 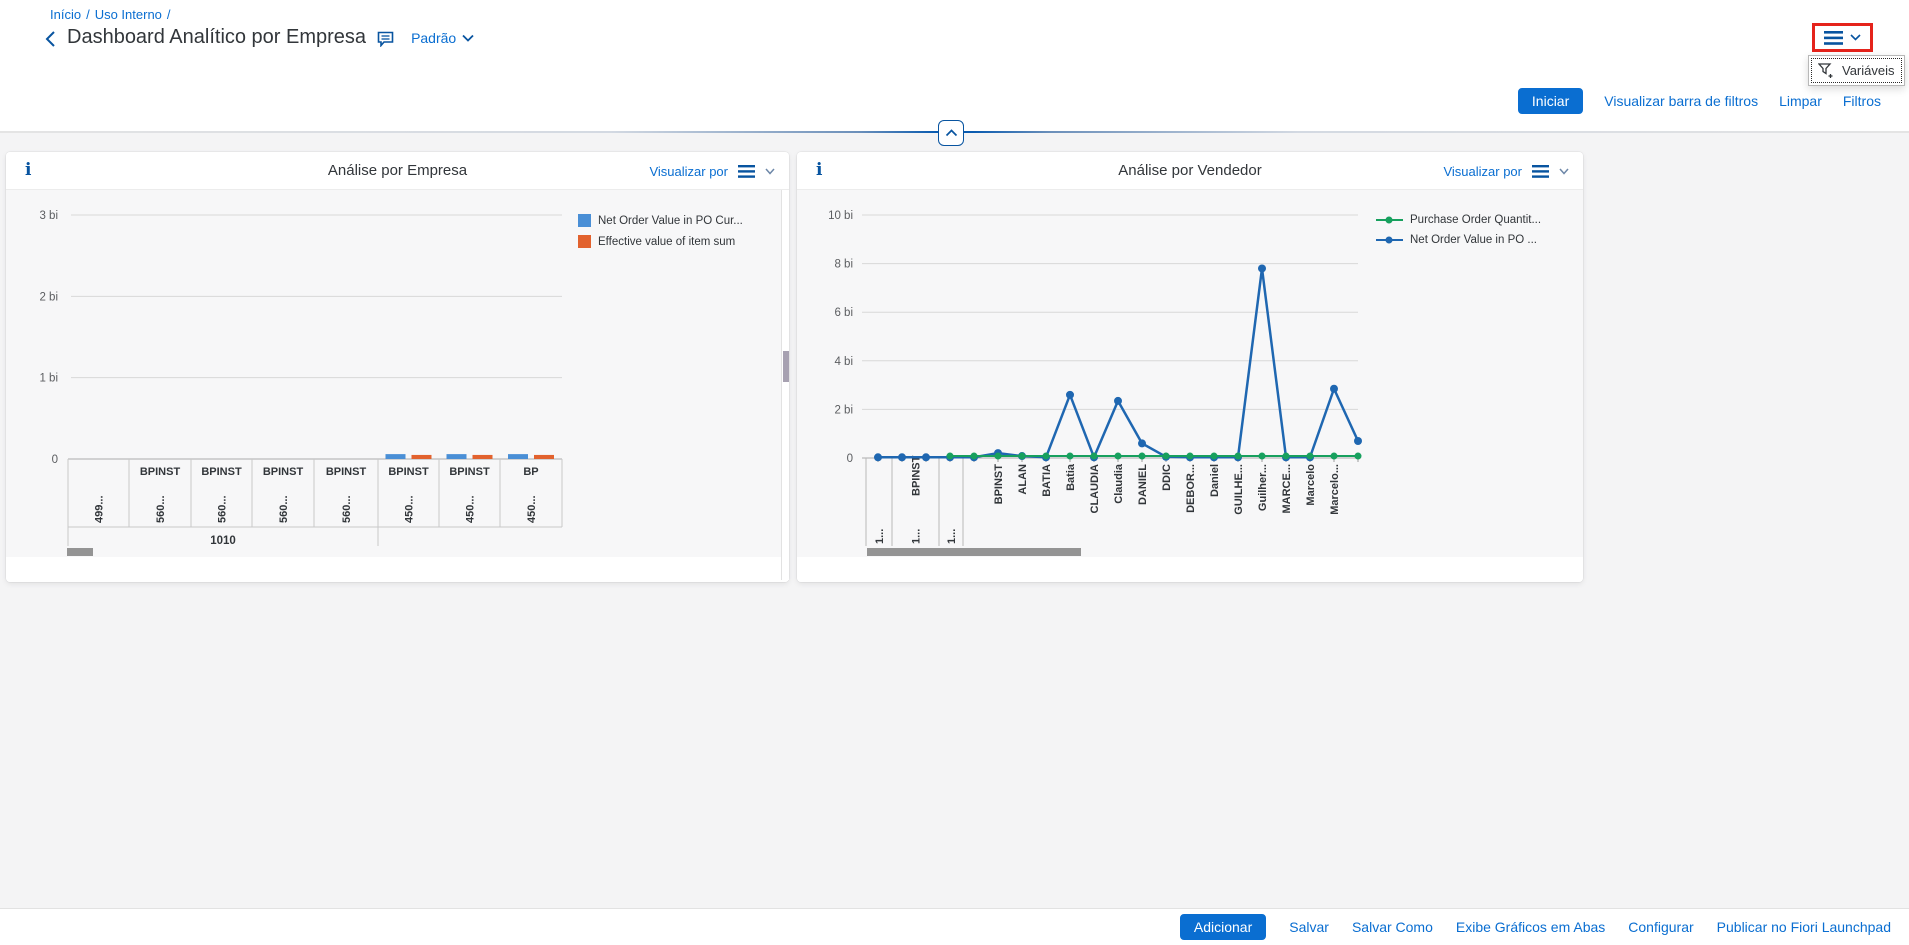 I want to click on svg-text: 0, so click(x=850, y=459).